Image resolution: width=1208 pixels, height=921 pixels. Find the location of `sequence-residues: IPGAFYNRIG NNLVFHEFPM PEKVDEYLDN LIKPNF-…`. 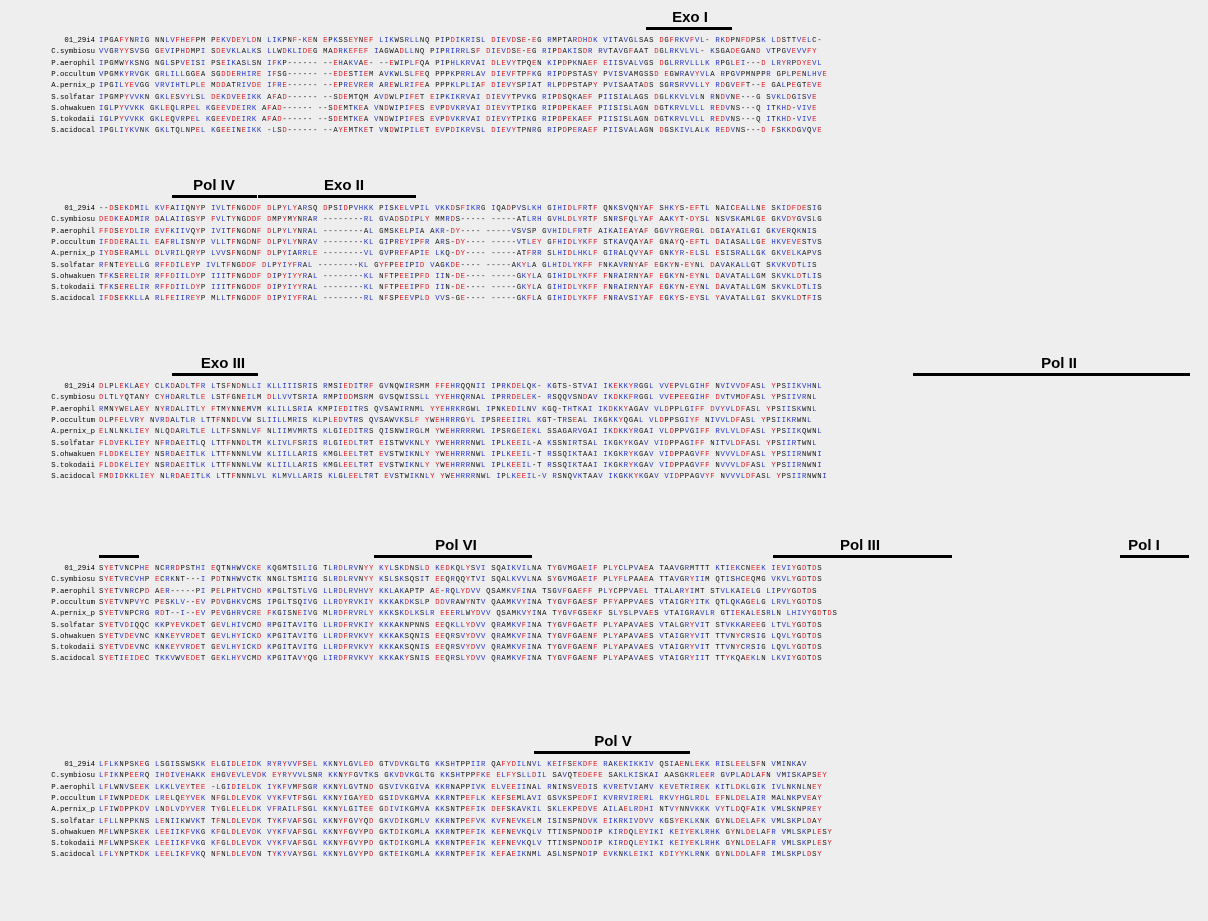

sequence-residues: IPGAFYNRIG NNLVFHEFPM PEKVDEYLDN LIKPNF-… is located at coordinates (461, 41).